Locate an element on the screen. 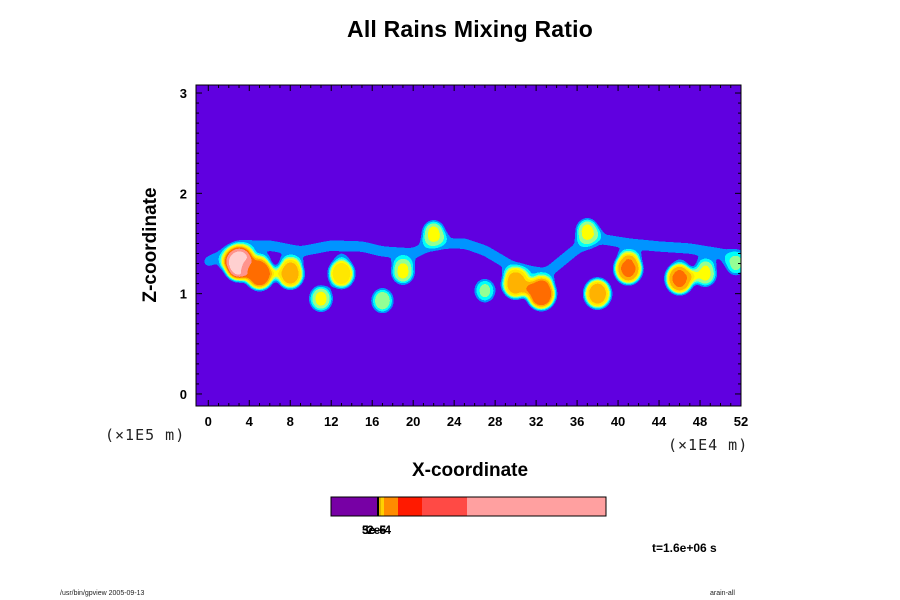 The width and height of the screenshot is (900, 600). y-tick-label-2: 2 is located at coordinates (183, 193).